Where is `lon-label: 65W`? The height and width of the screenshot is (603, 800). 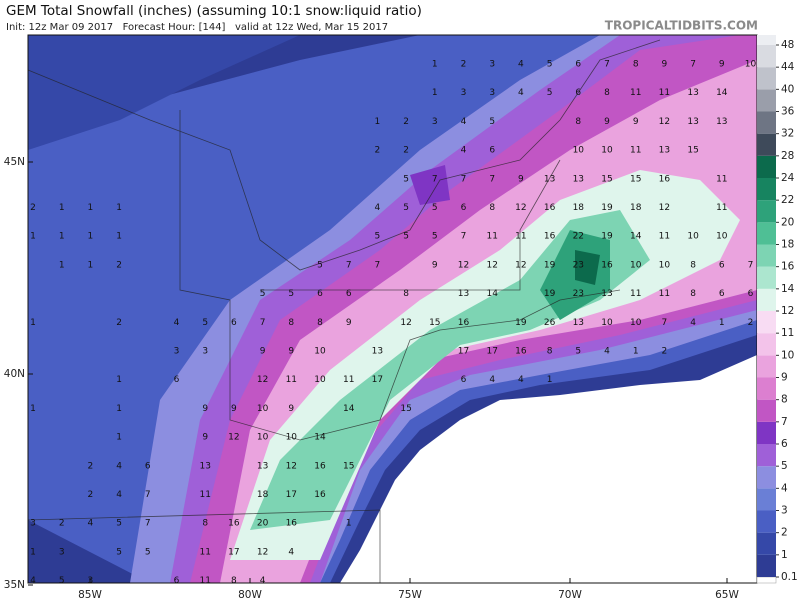 lon-label: 65W is located at coordinates (727, 595).